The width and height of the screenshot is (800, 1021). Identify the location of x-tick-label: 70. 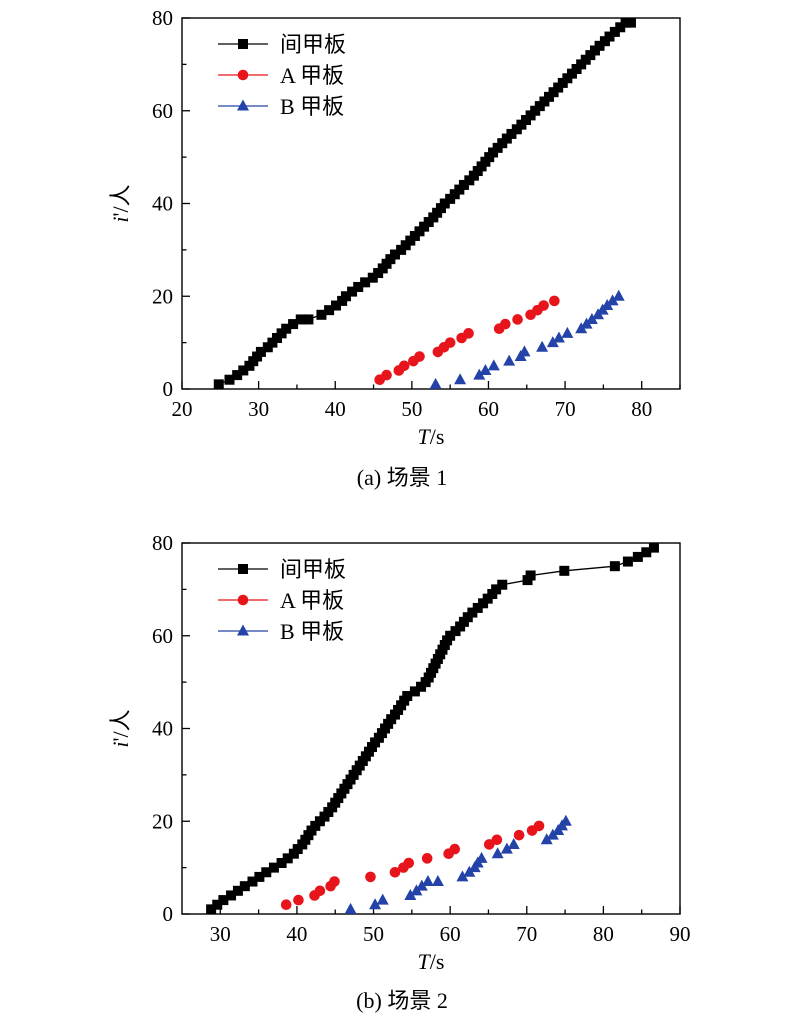
(565, 409).